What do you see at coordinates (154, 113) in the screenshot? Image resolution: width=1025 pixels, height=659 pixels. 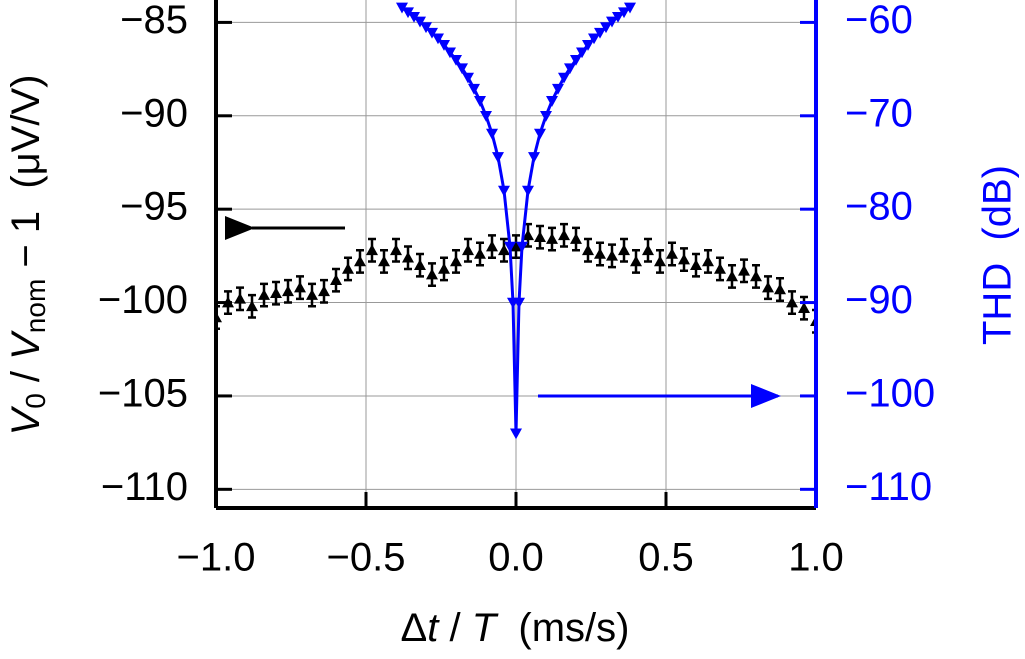 I see `y-tick-label: −90` at bounding box center [154, 113].